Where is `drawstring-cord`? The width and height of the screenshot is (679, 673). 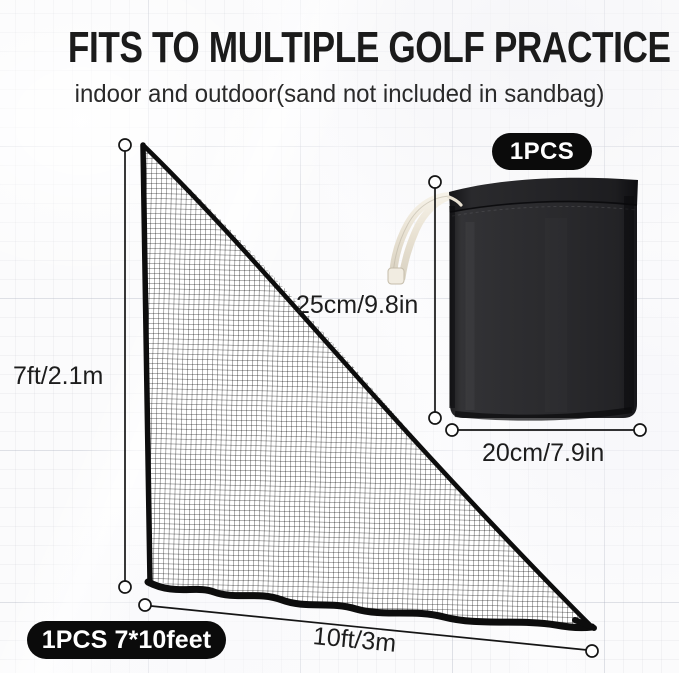
drawstring-cord is located at coordinates (421, 238).